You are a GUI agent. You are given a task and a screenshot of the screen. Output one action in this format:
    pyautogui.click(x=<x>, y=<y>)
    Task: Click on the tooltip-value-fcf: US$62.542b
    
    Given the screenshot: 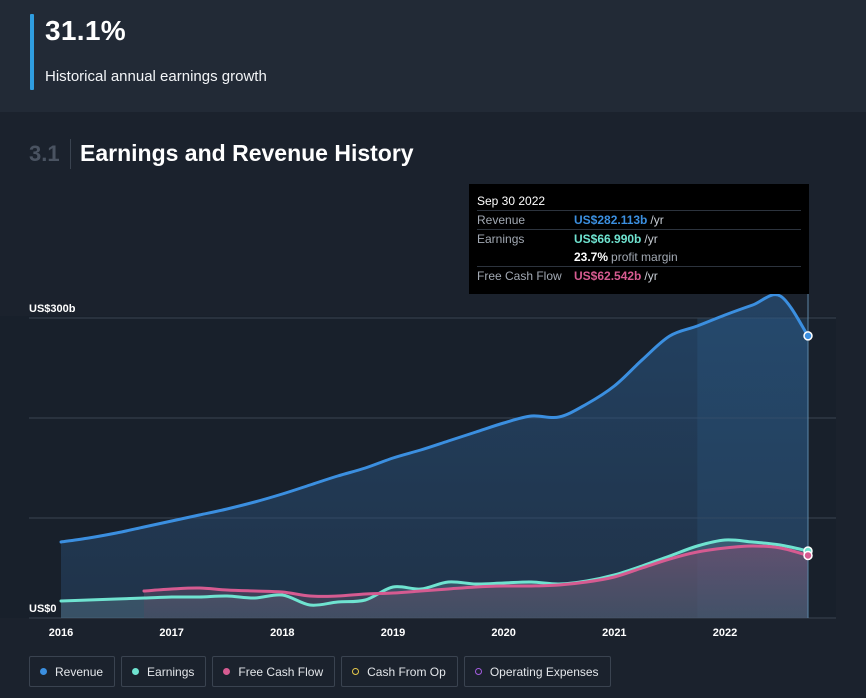 What is the action you would take?
    pyautogui.click(x=608, y=276)
    